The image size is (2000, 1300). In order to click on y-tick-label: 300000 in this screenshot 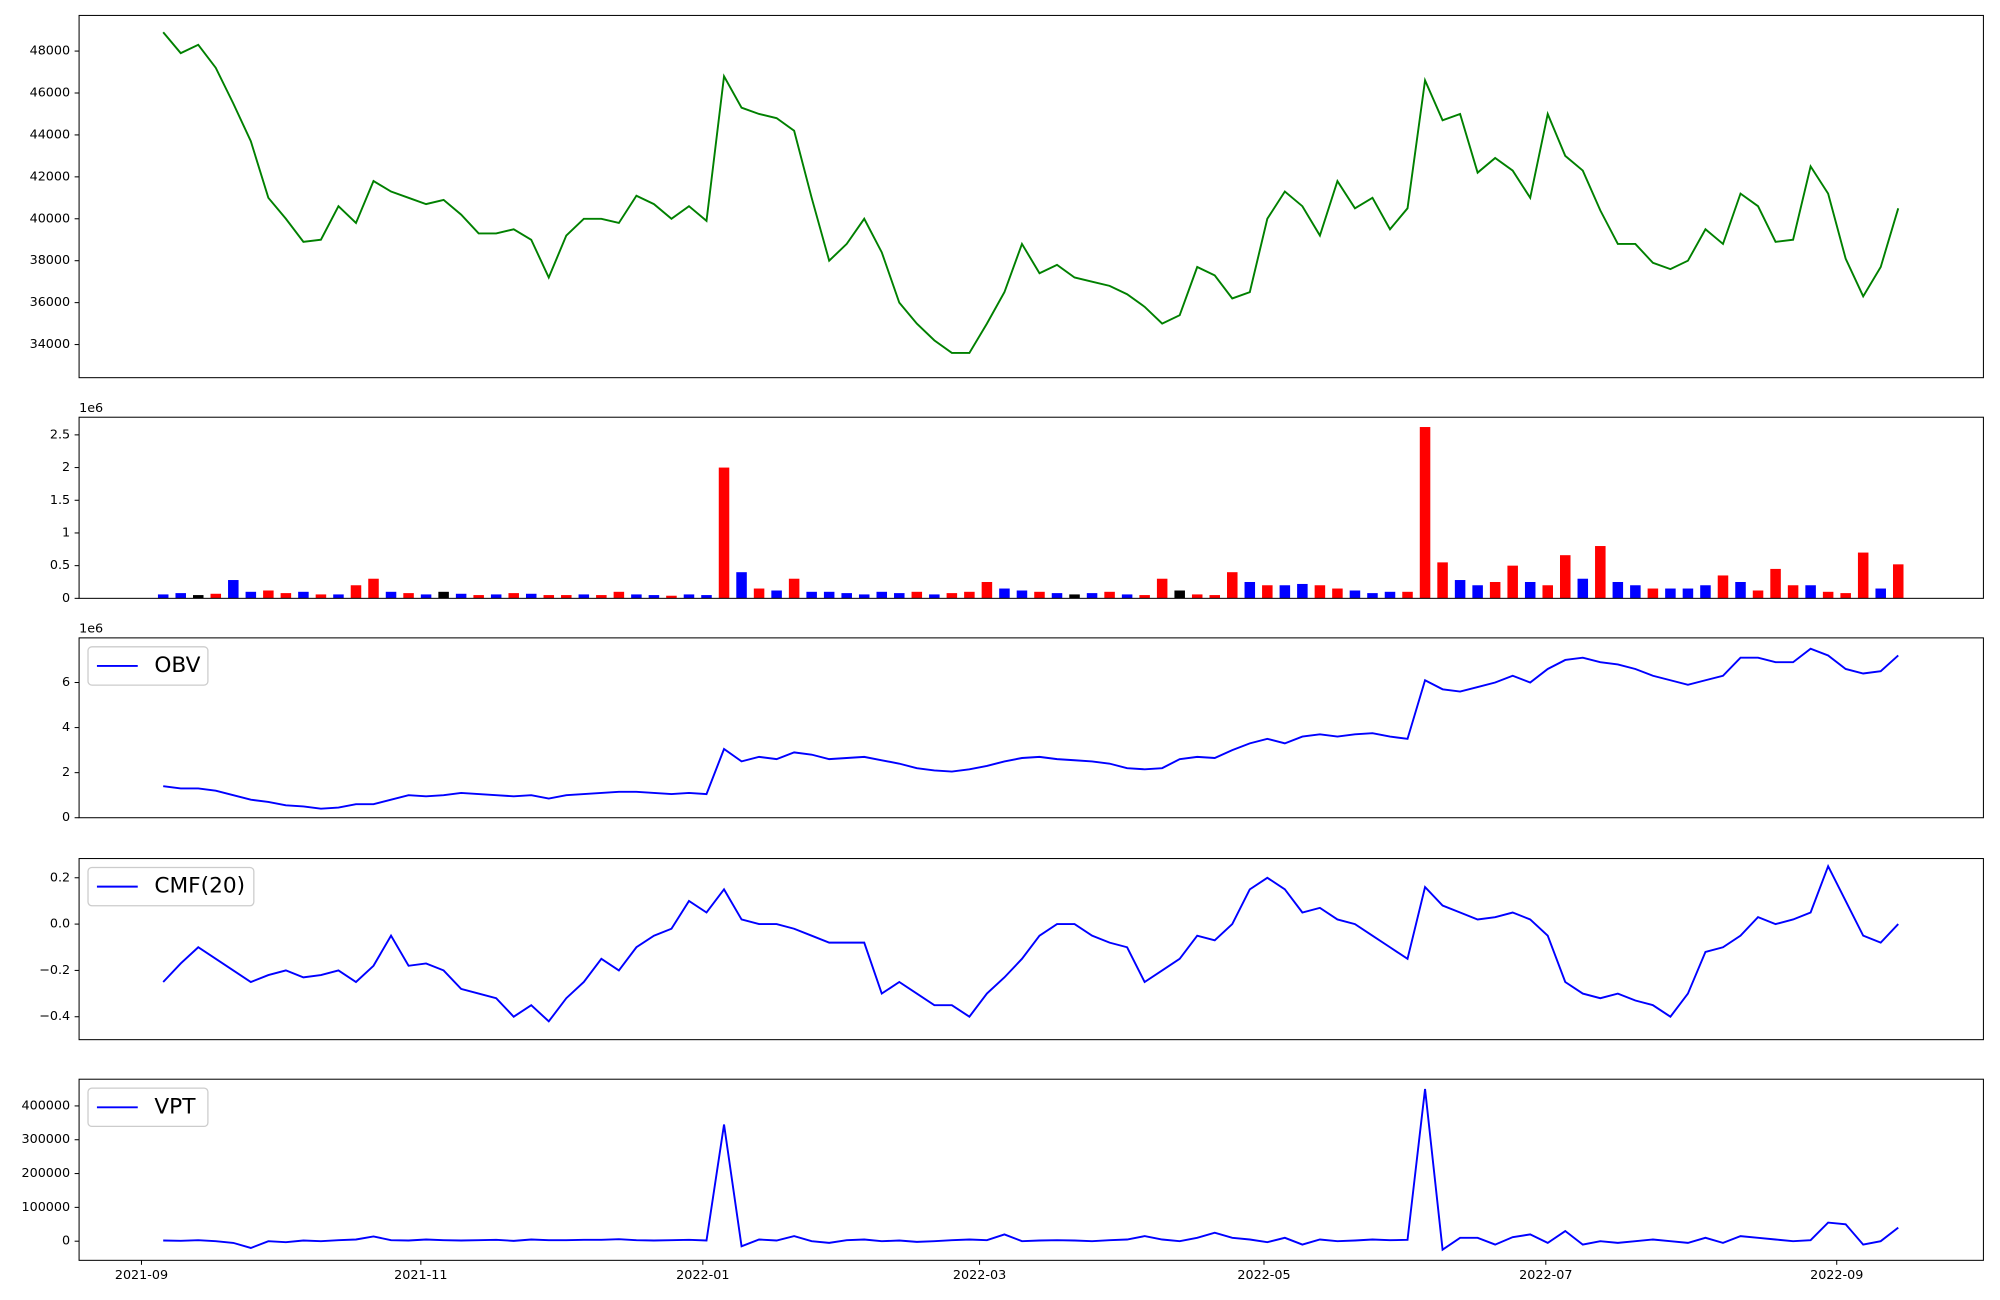, I will do `click(45, 1139)`.